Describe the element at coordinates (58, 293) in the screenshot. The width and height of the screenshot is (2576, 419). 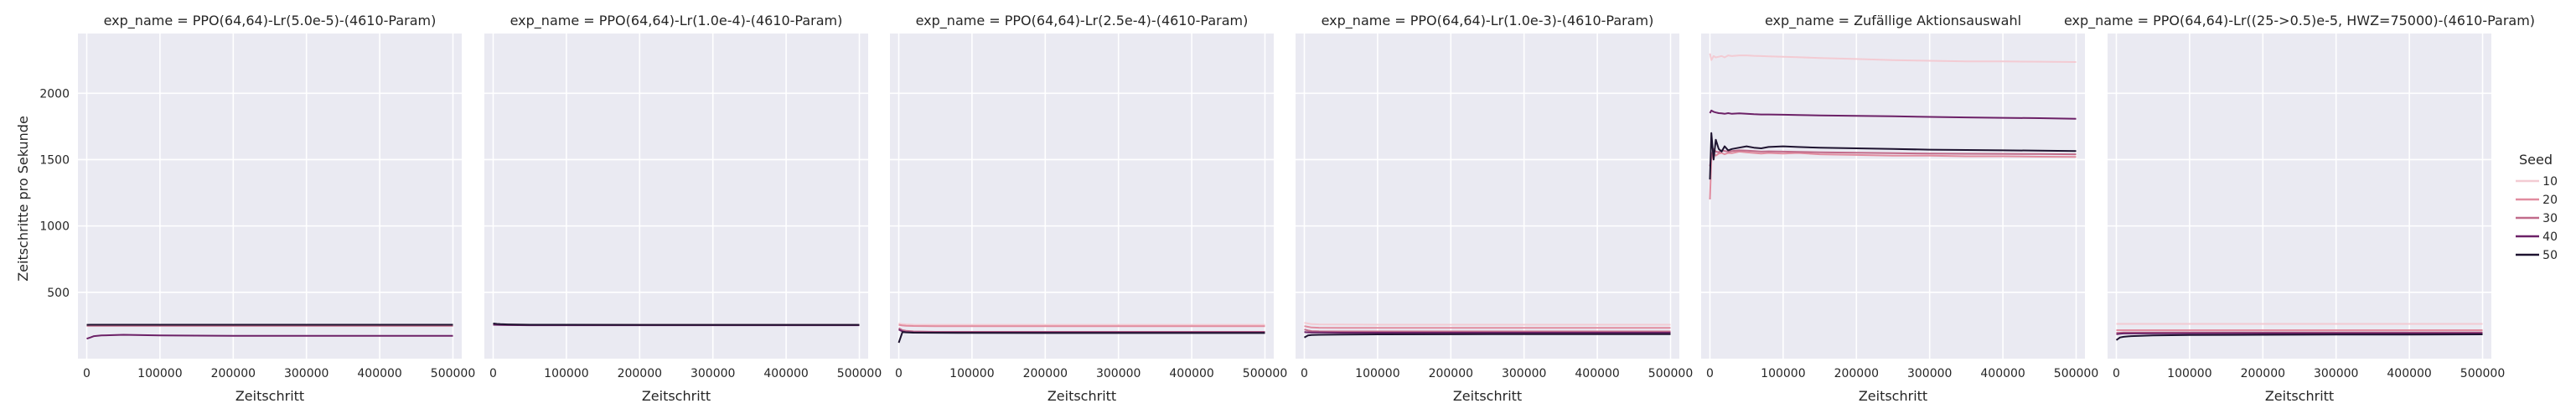
I see `y-tick-label: 500` at that location.